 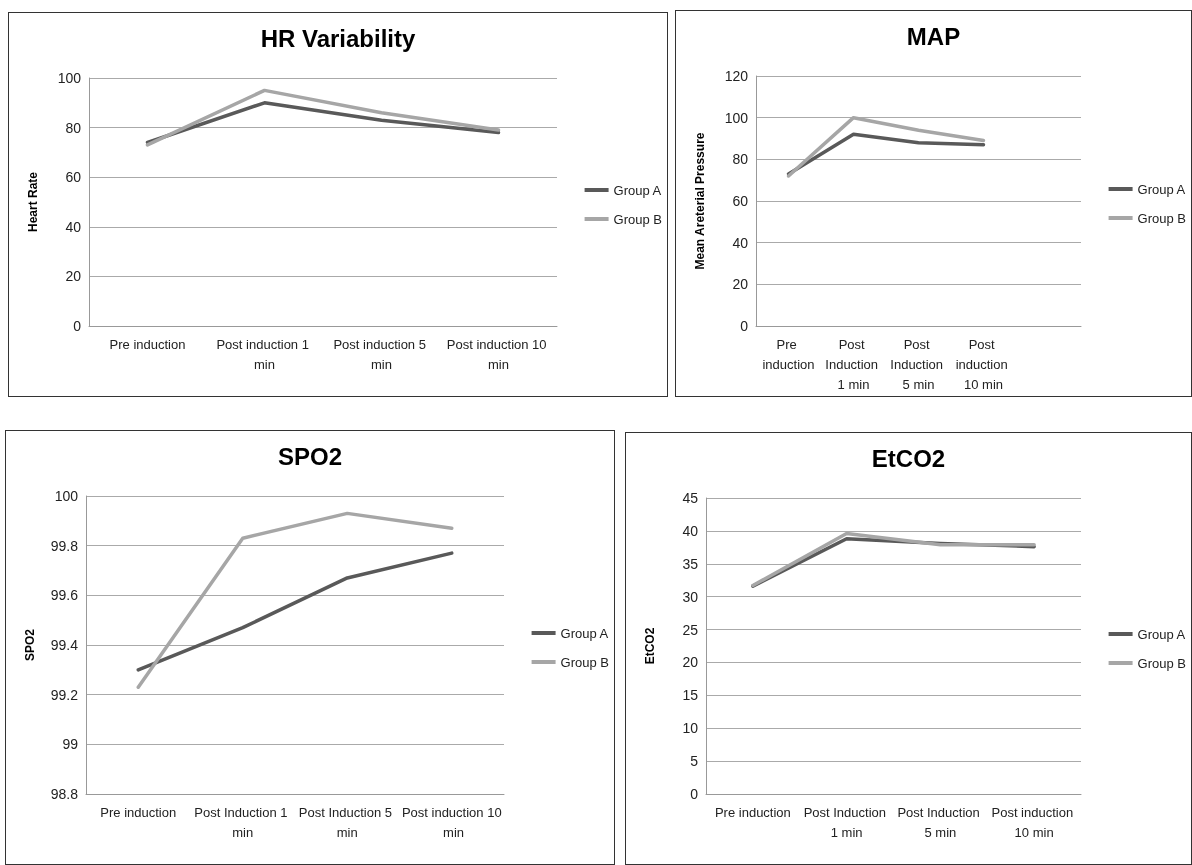 I want to click on y-tick-label: 35, so click(x=690, y=563).